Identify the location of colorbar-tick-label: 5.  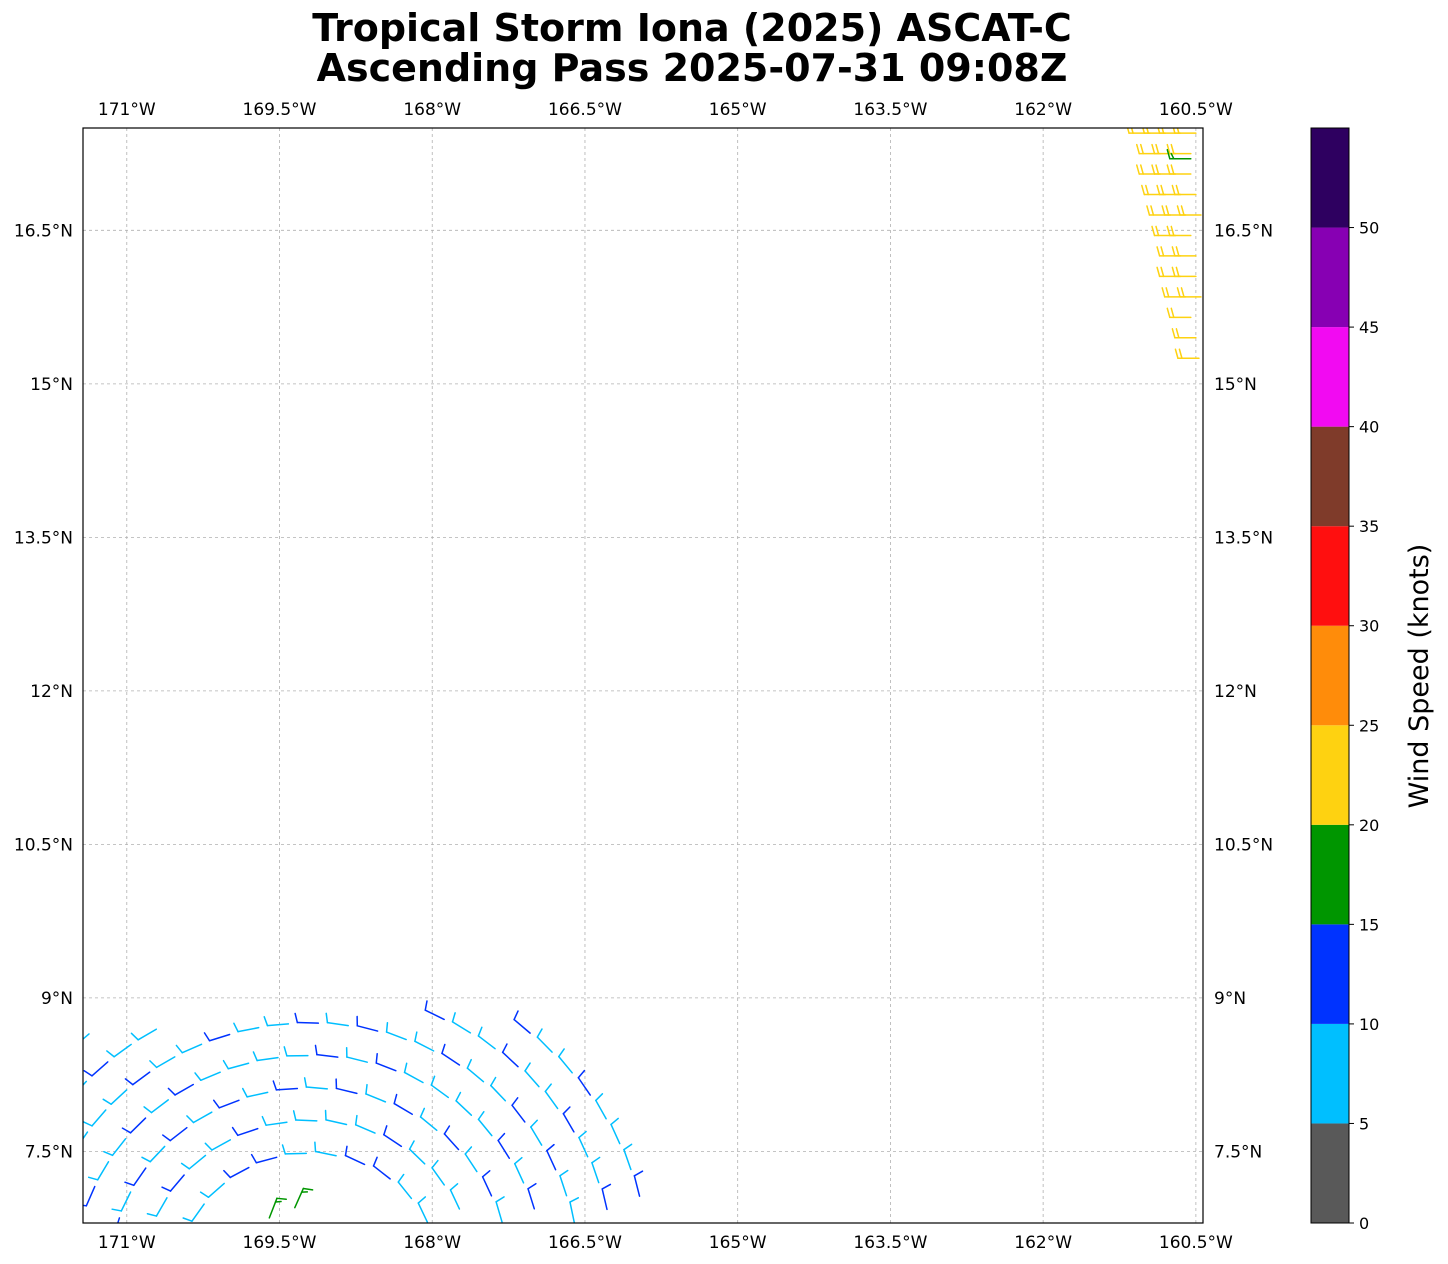
(1364, 1123).